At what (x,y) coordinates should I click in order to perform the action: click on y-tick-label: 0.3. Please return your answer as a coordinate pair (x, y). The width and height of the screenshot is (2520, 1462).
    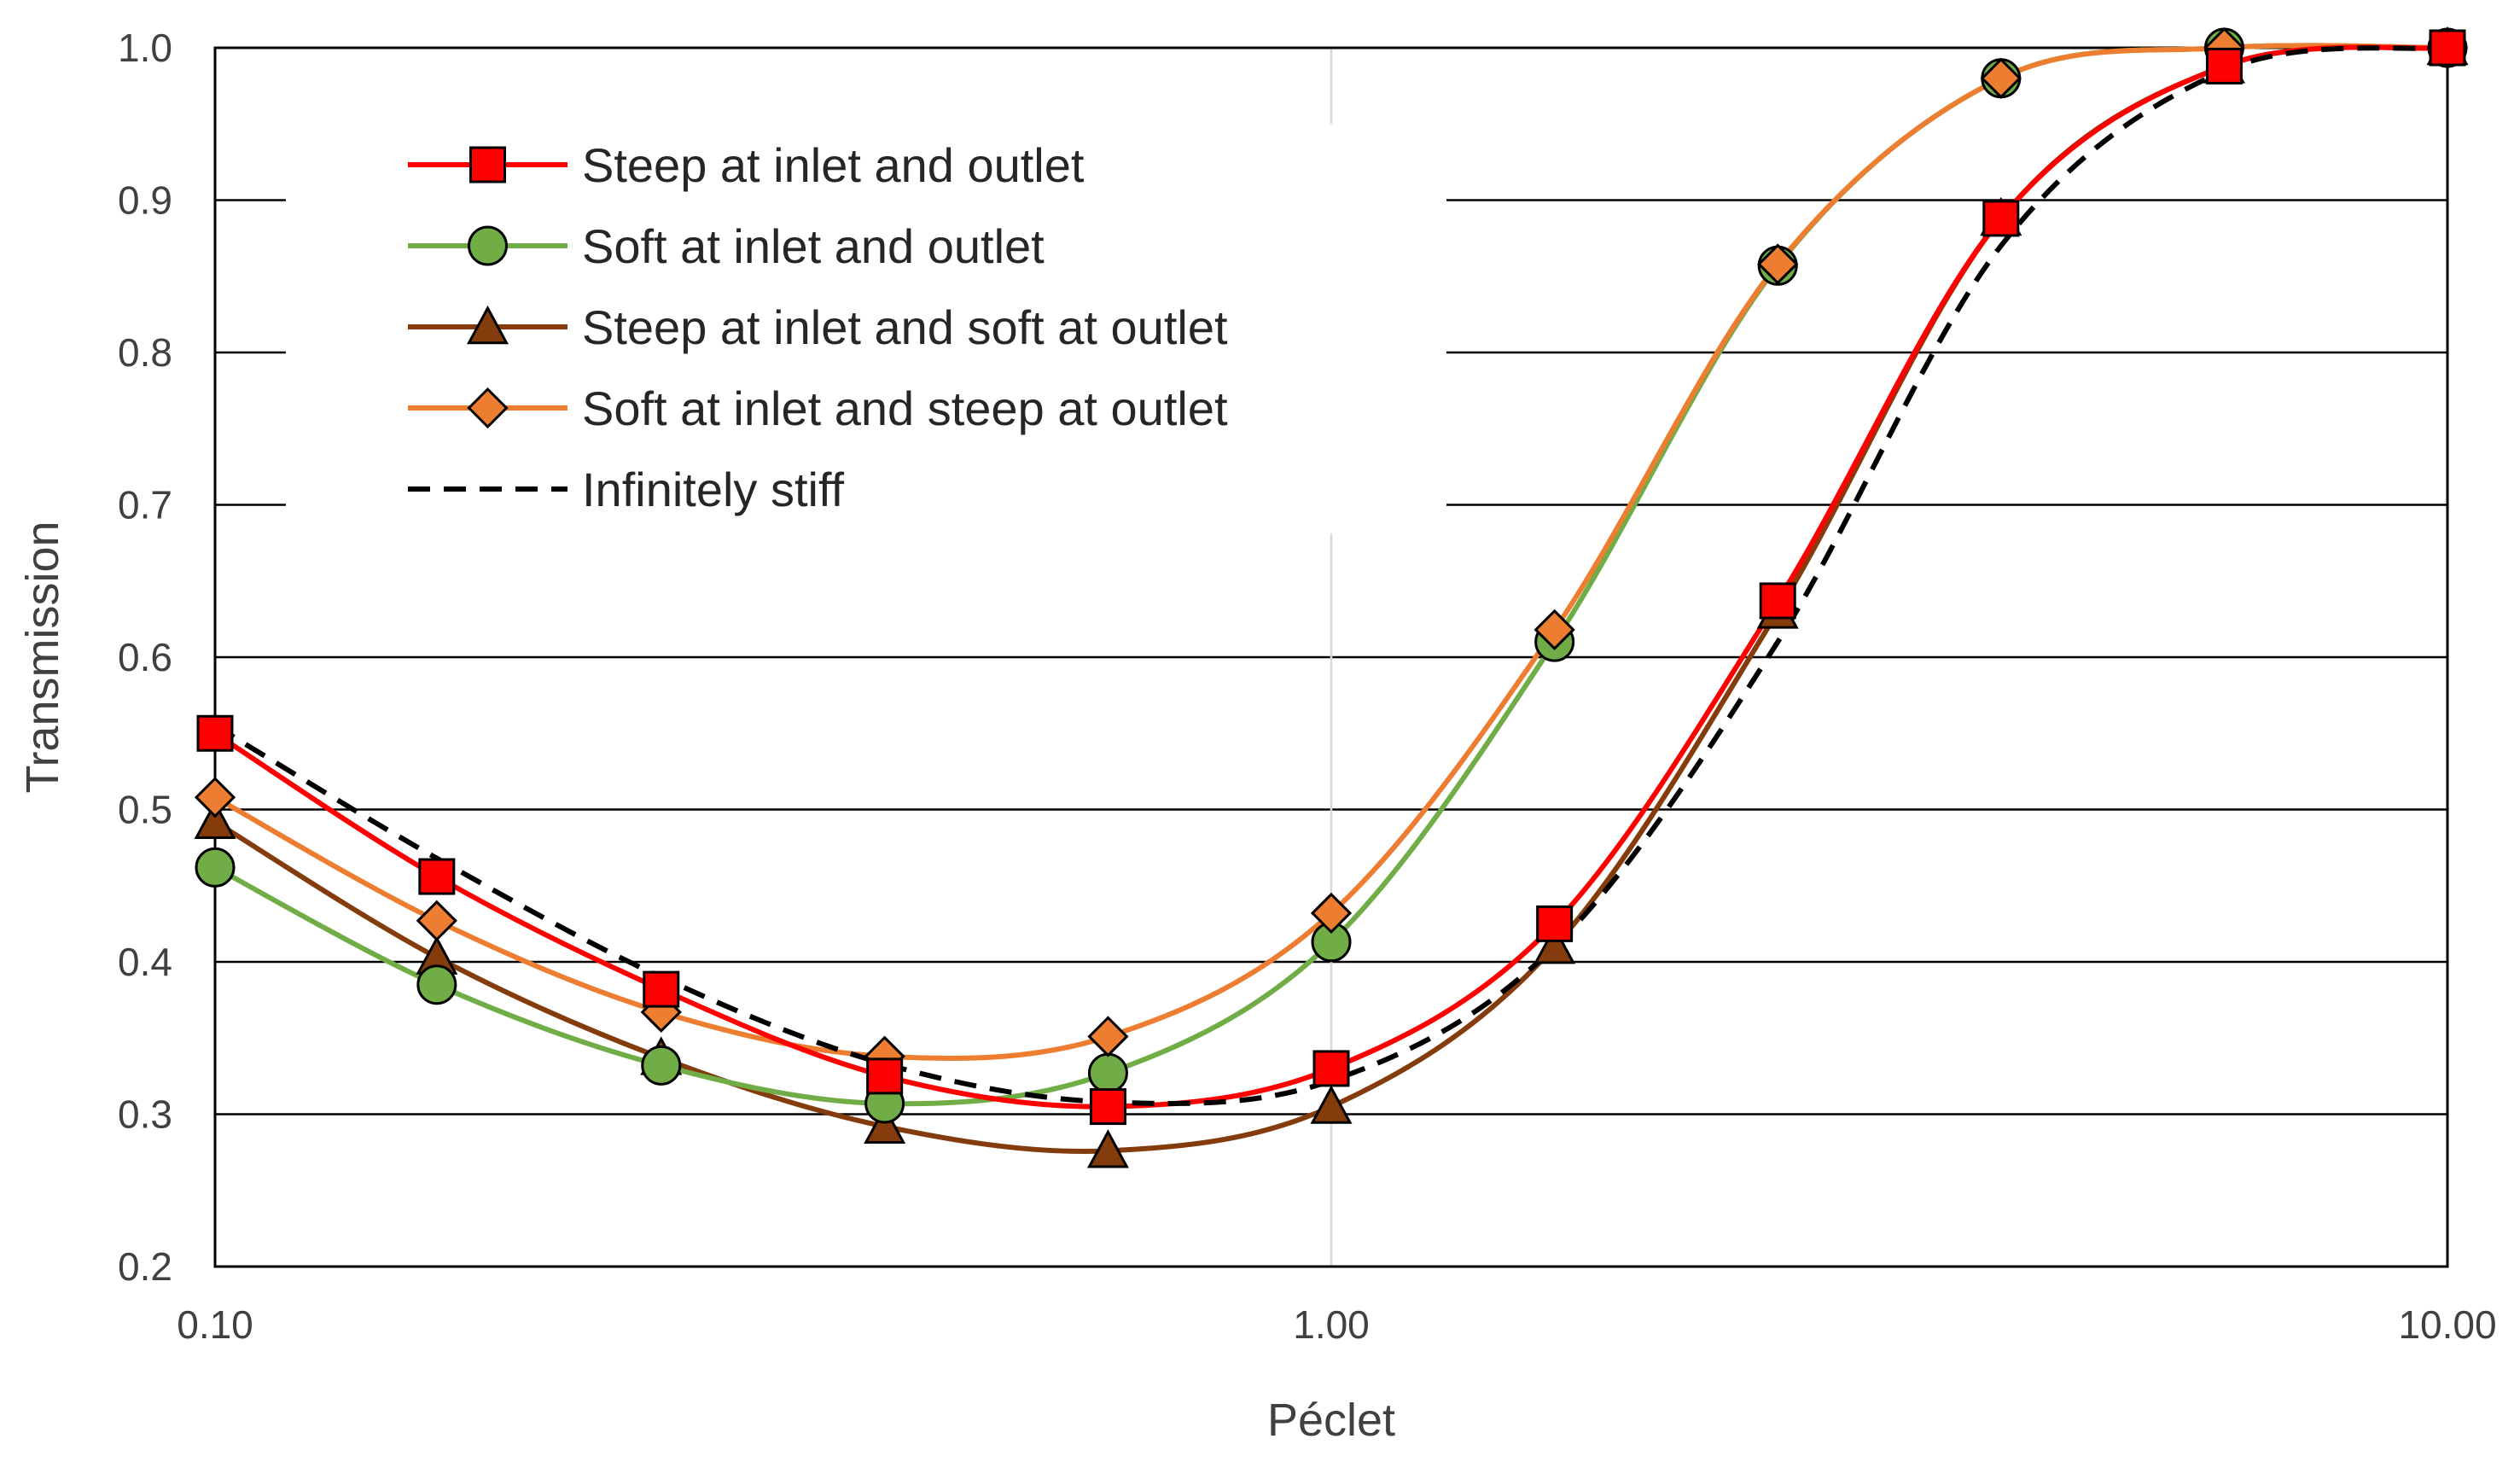
    Looking at the image, I should click on (145, 1114).